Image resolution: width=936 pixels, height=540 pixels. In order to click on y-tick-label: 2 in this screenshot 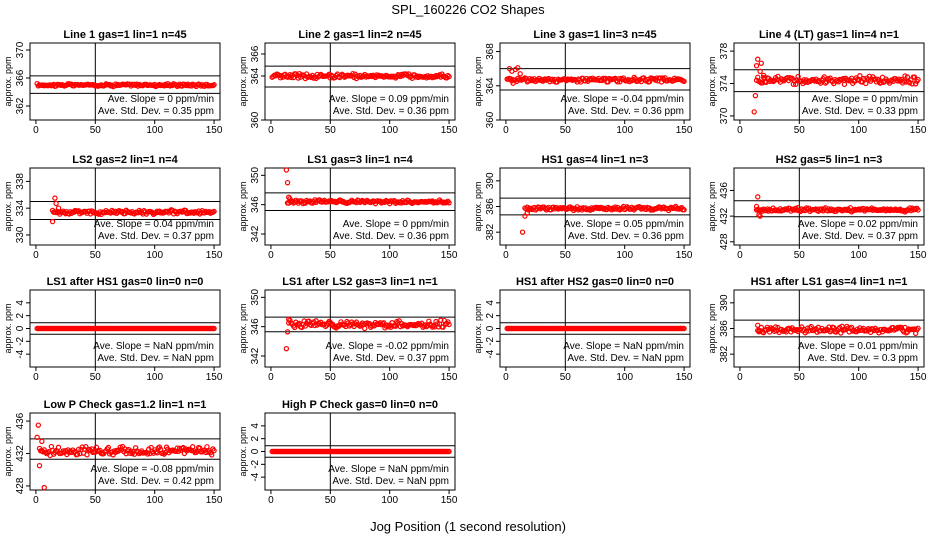, I will do `click(490, 315)`.